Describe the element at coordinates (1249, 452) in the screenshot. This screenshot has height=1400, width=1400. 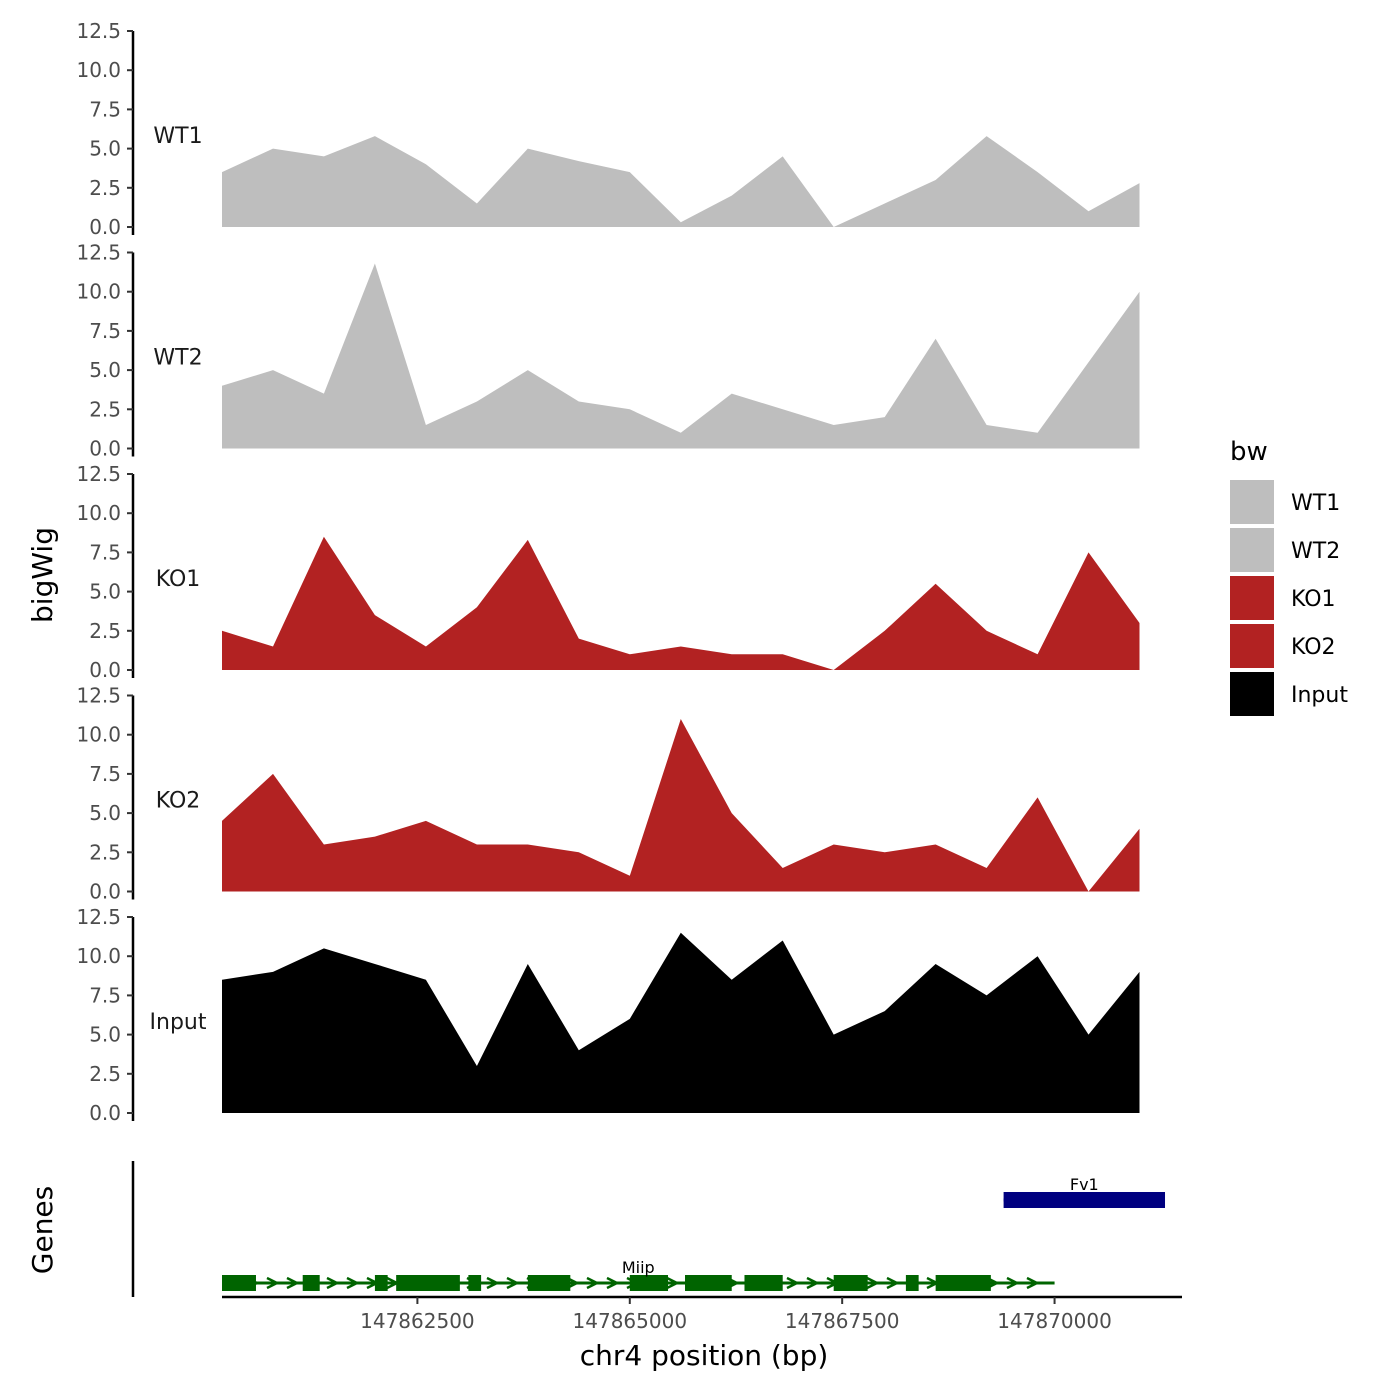
I see `legend-title: bw` at that location.